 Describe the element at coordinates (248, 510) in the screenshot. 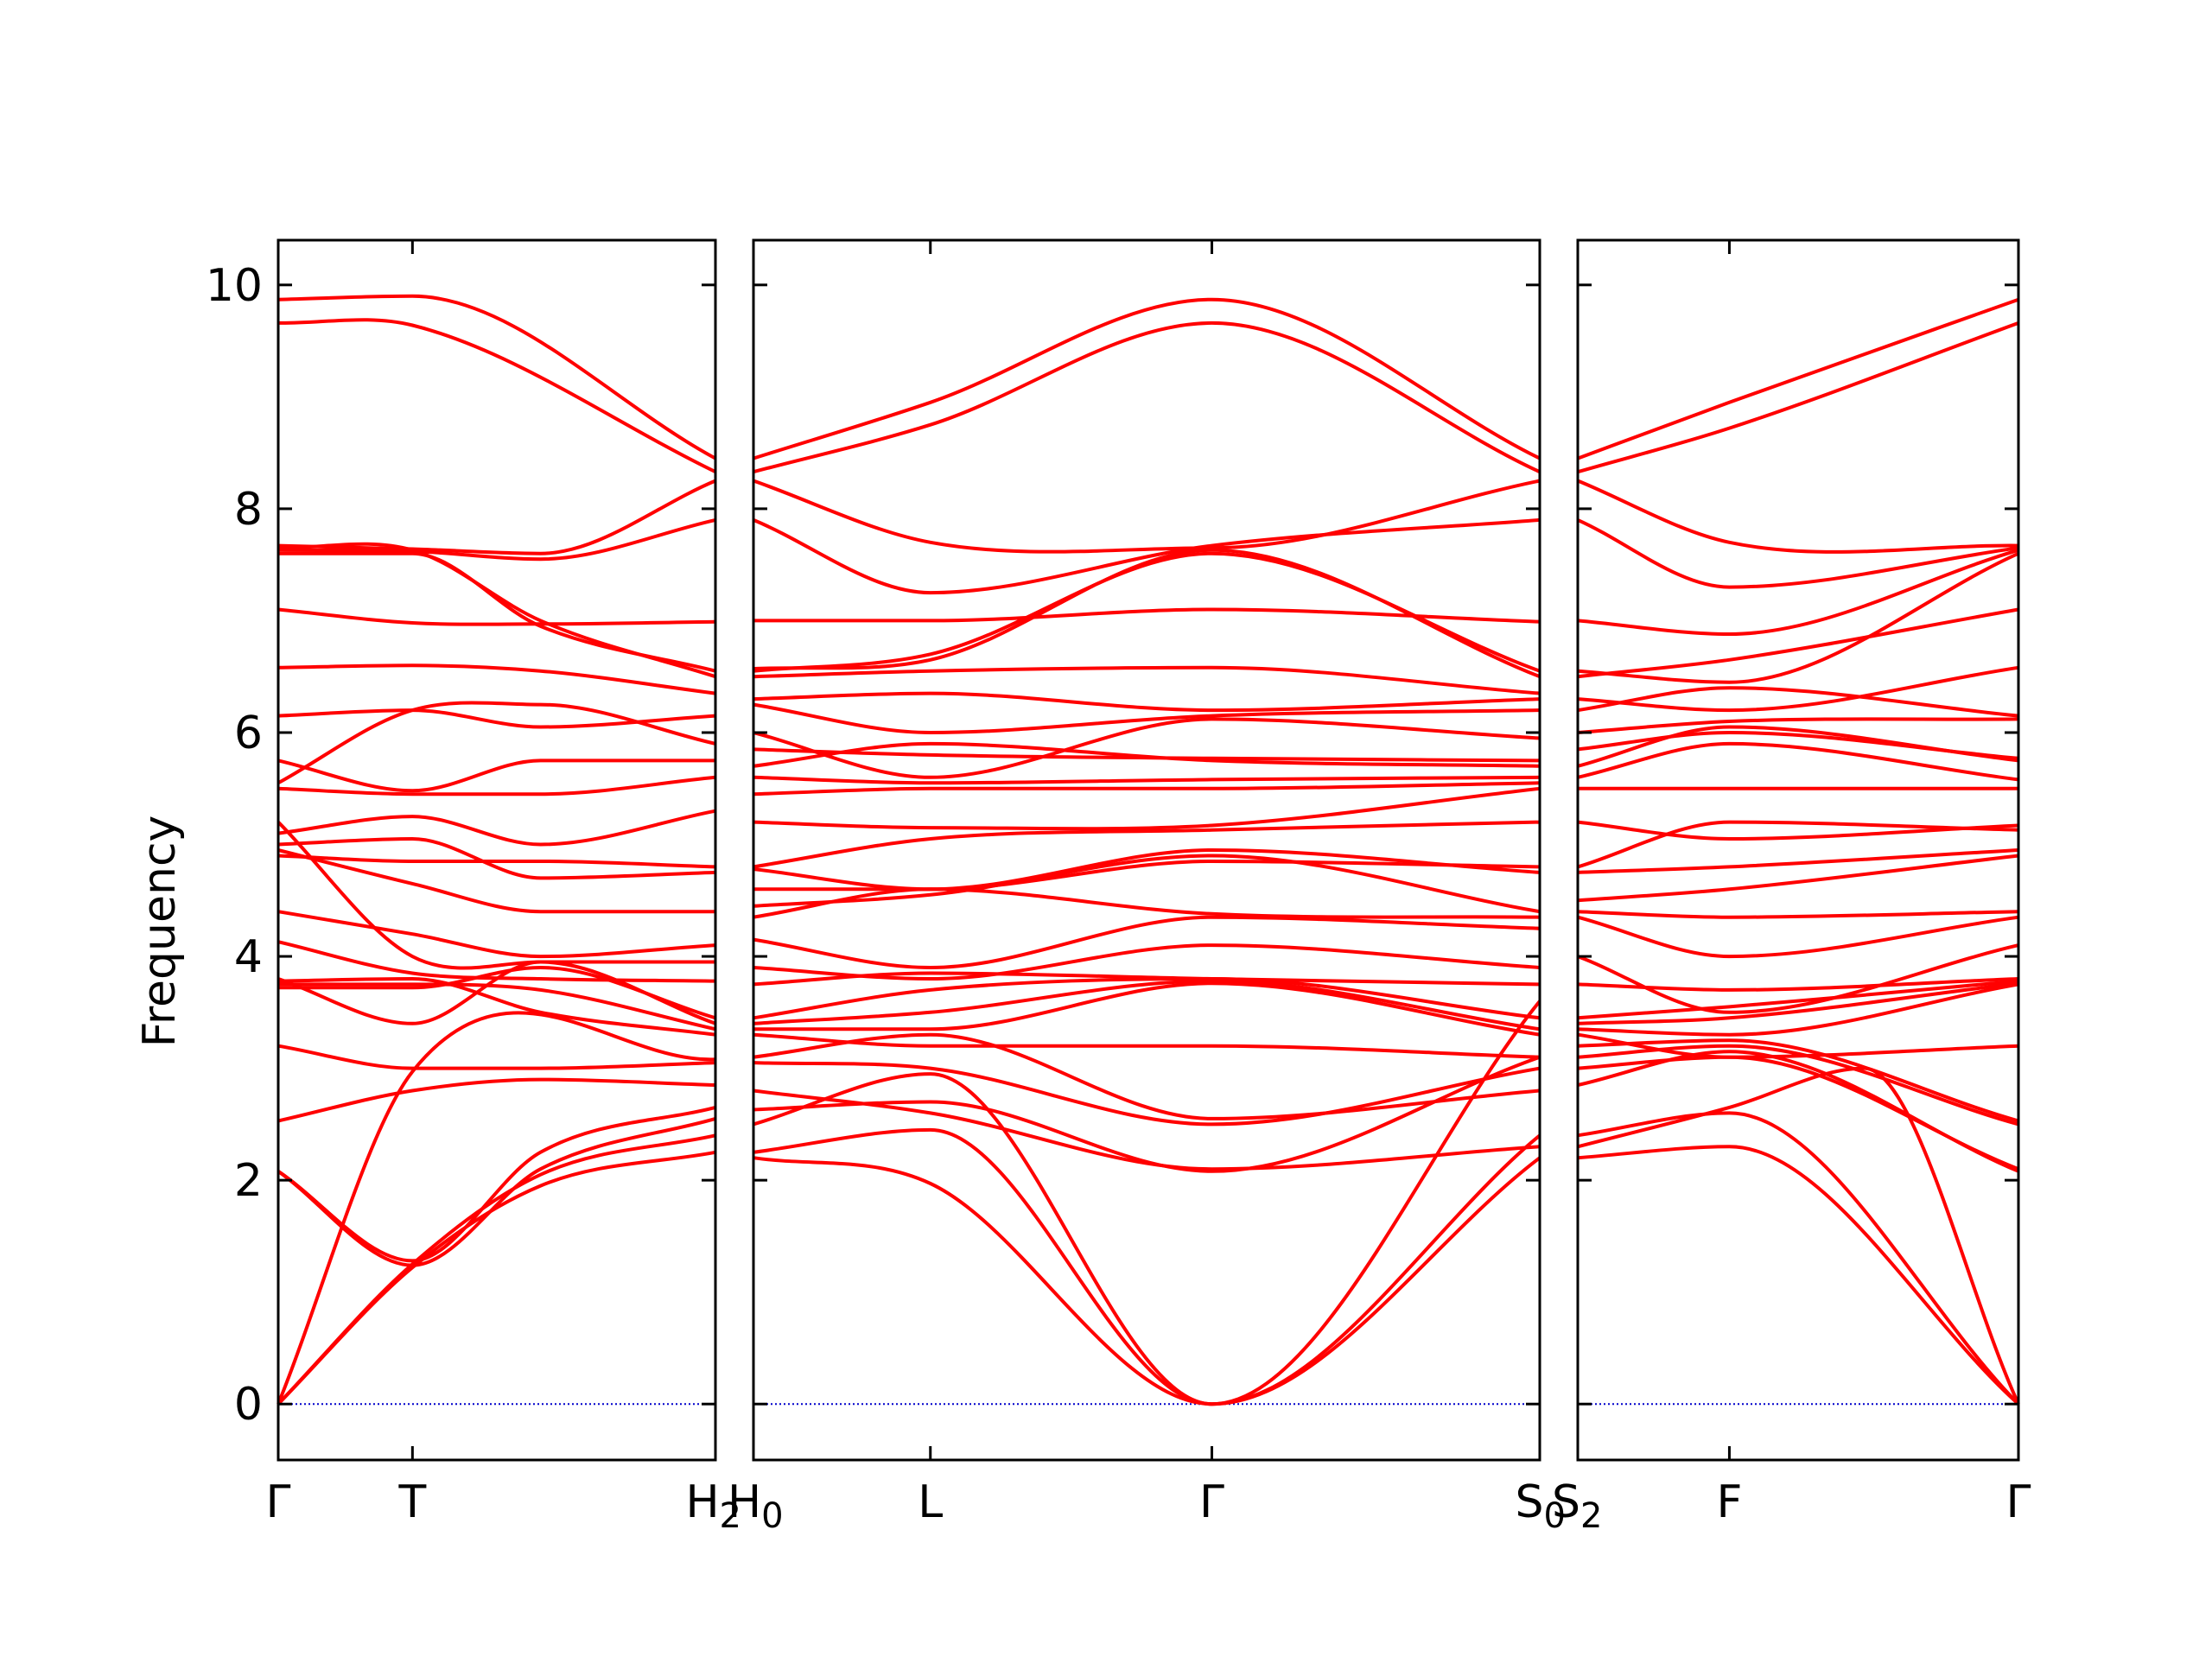

I see `y-tick-label: 8` at that location.